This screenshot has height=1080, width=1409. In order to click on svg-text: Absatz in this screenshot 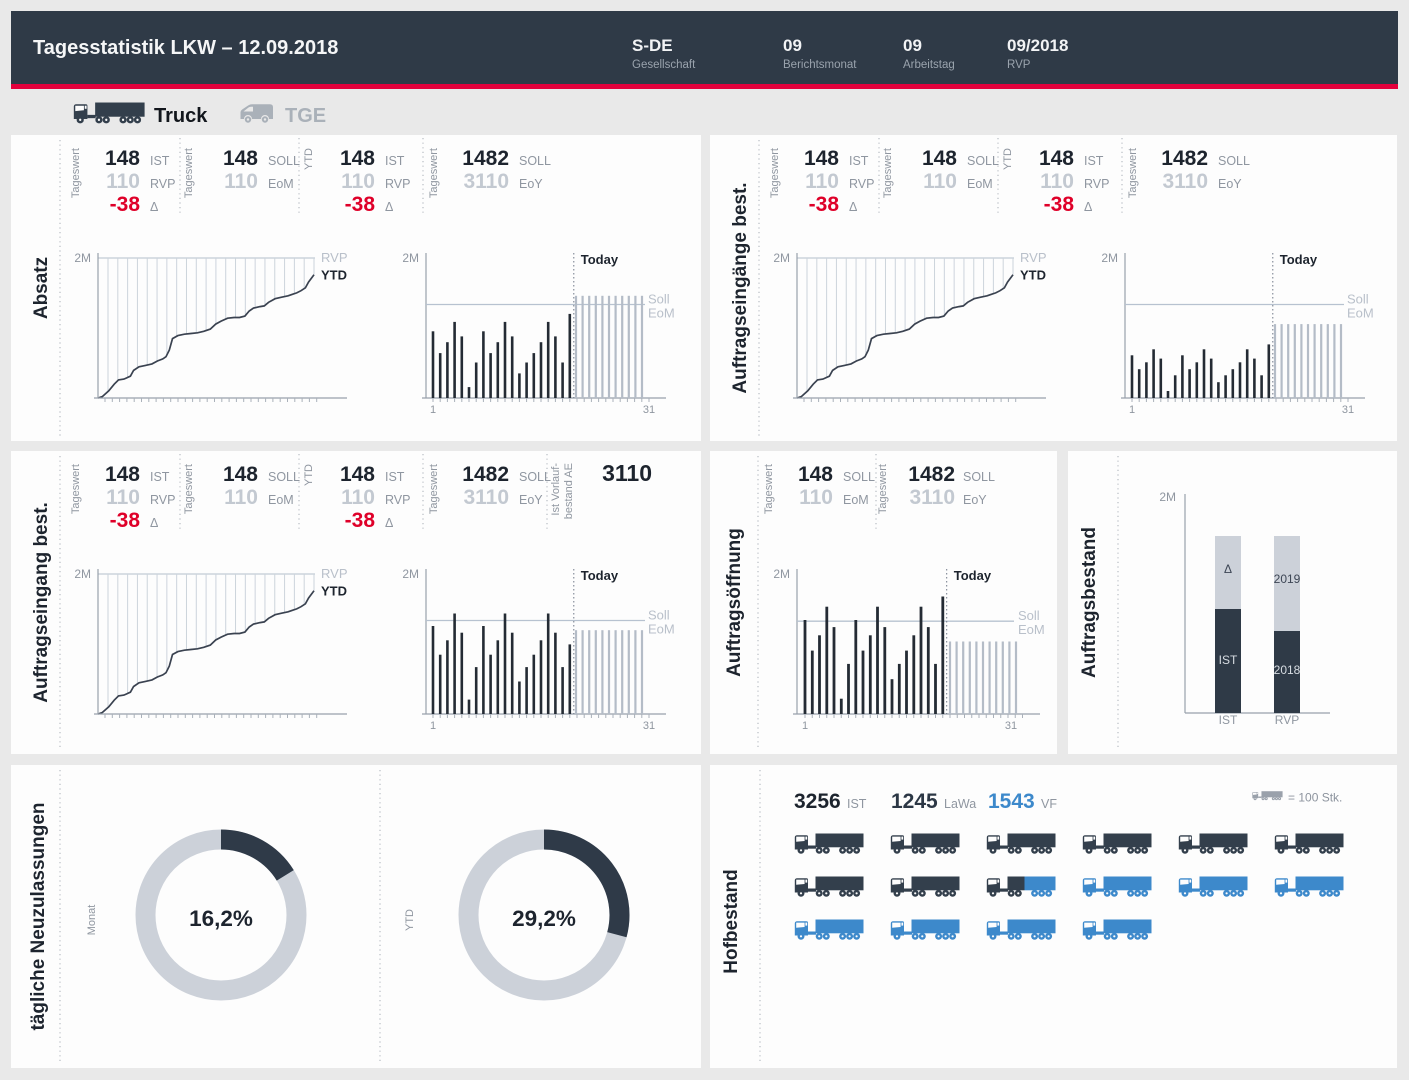, I will do `click(41, 288)`.